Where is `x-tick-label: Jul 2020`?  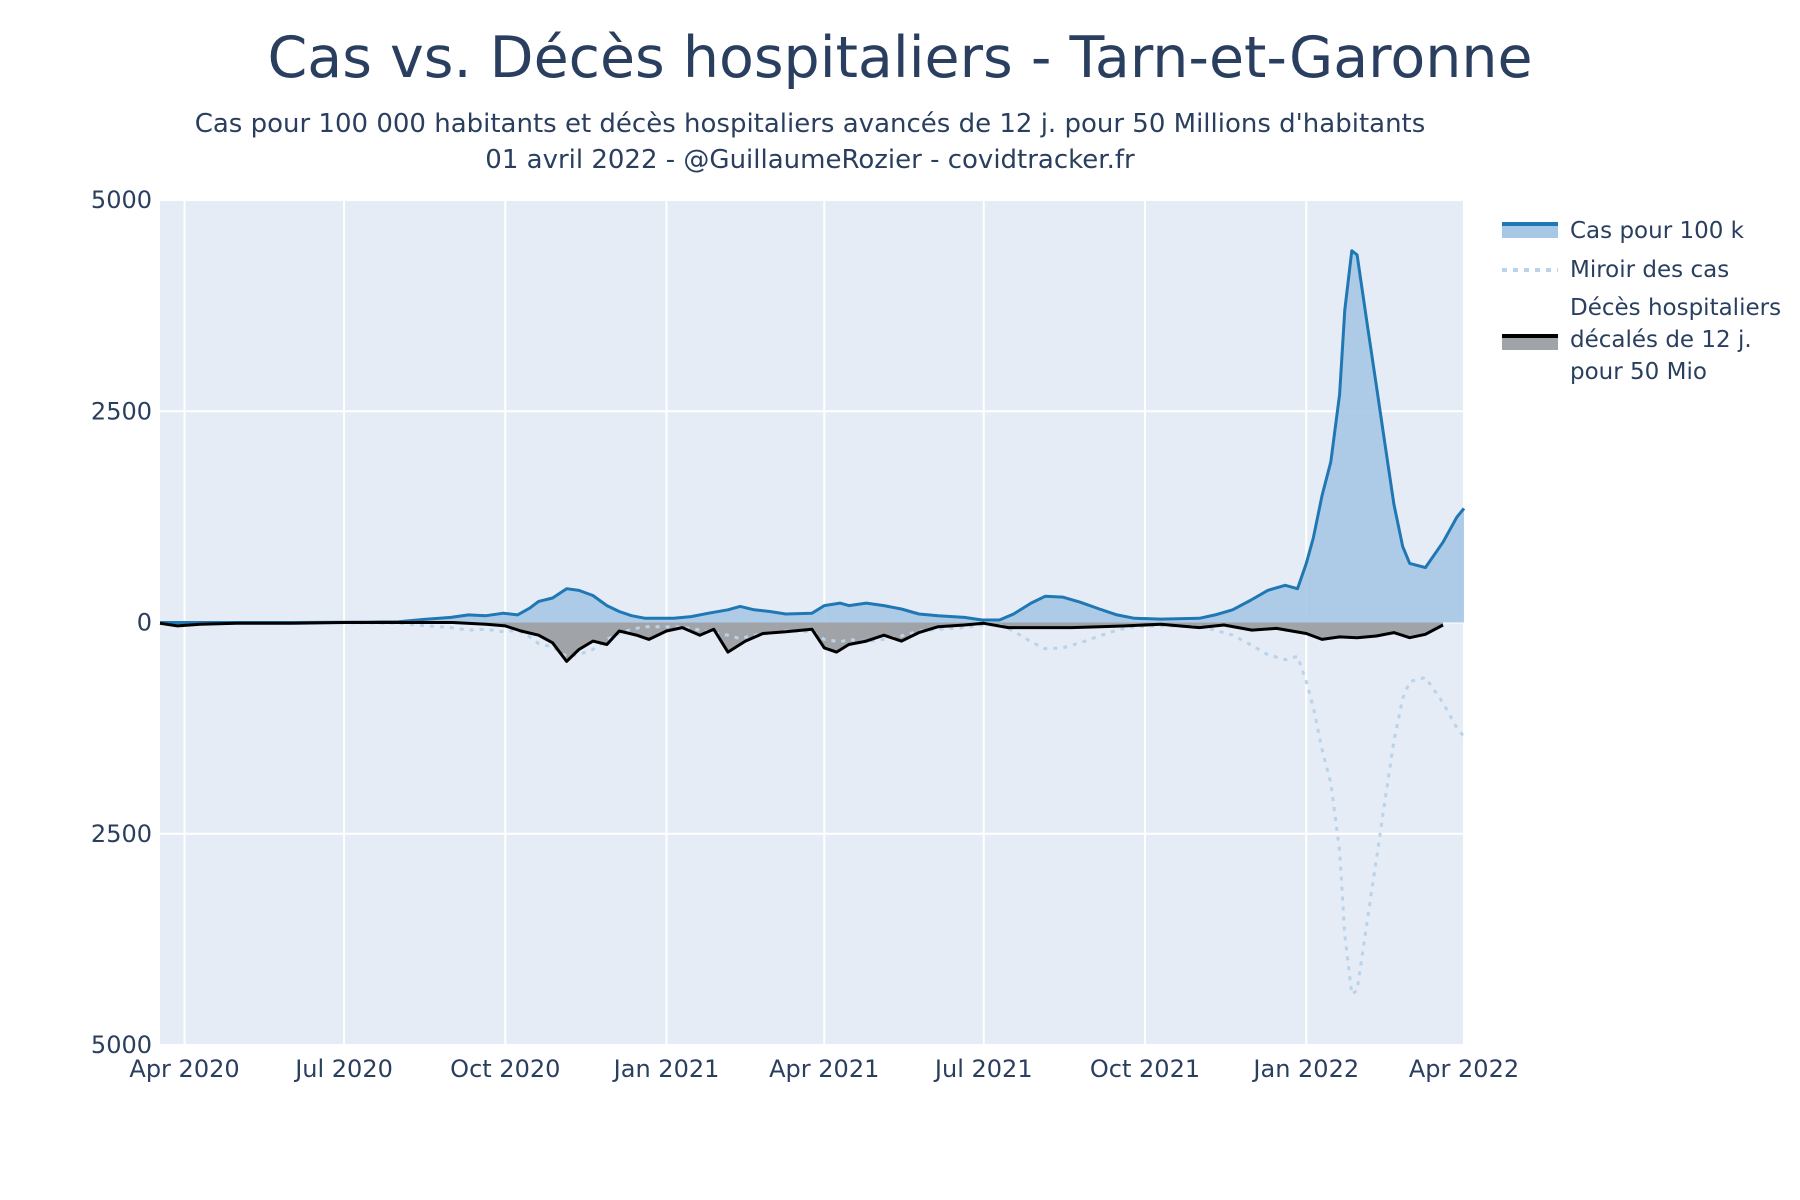 x-tick-label: Jul 2020 is located at coordinates (343, 1069).